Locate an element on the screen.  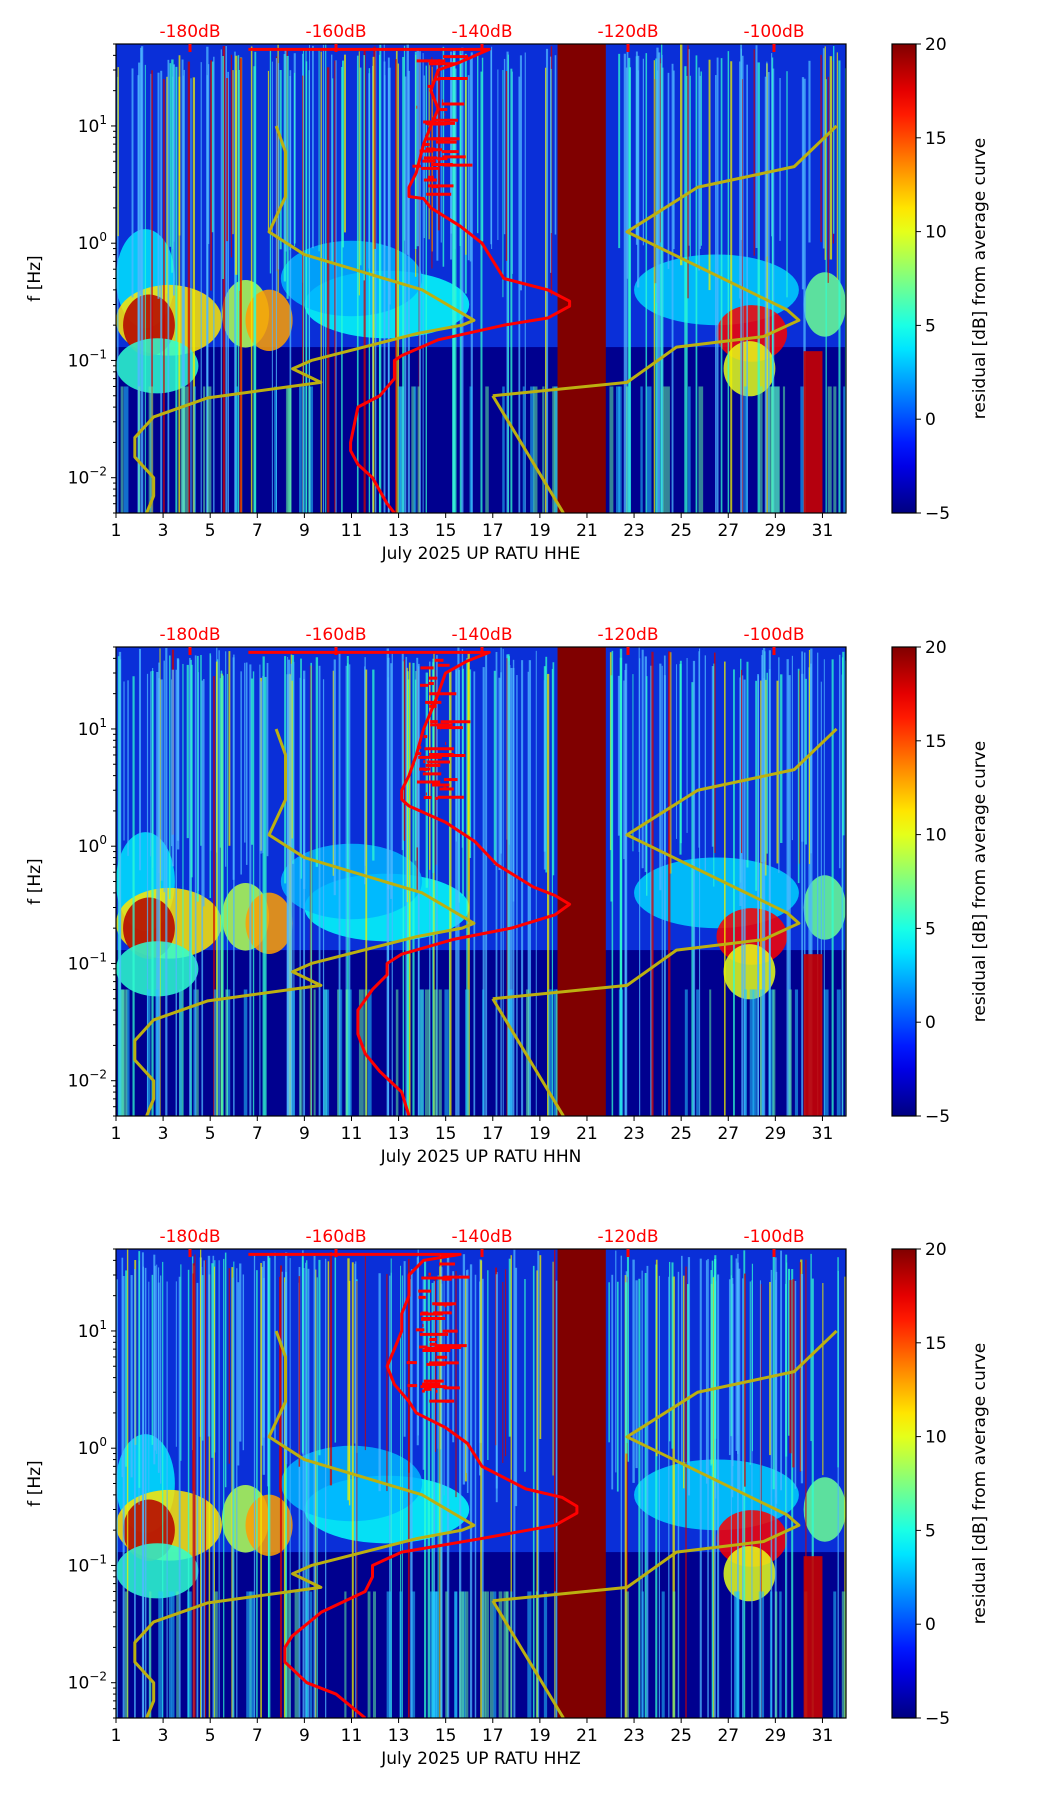
db-tick-label: -120dB is located at coordinates (627, 32).